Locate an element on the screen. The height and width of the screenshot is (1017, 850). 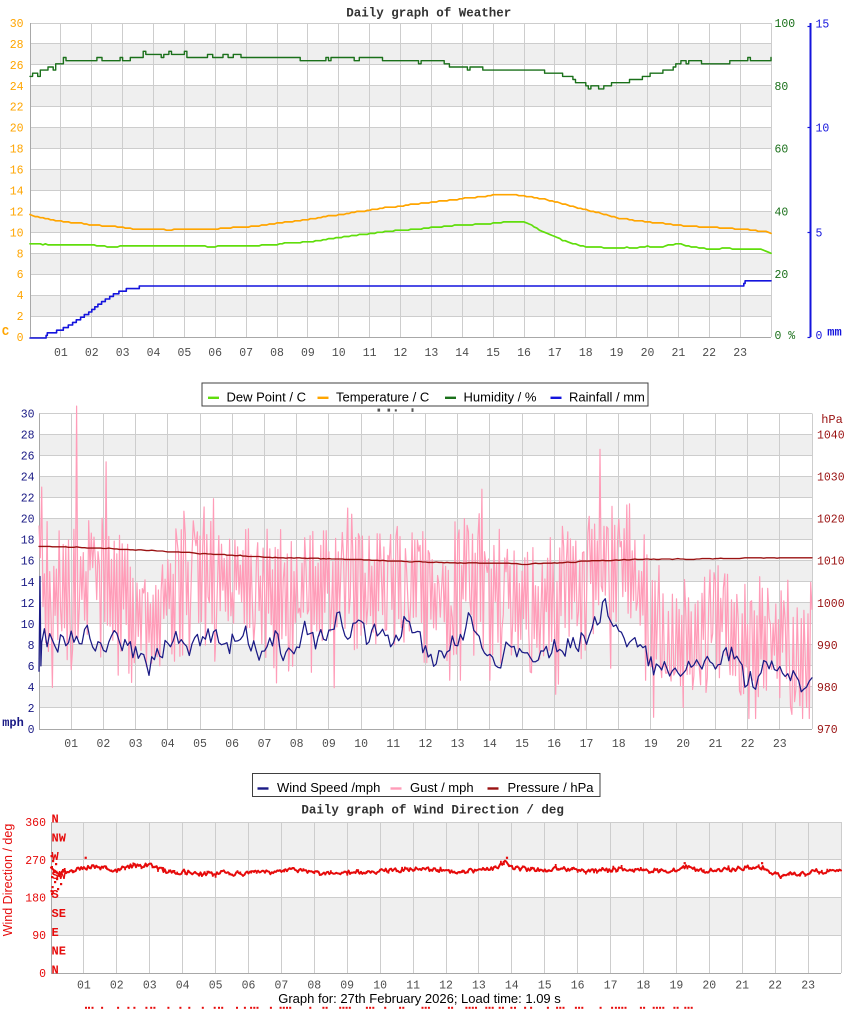
svg-text: 90 is located at coordinates (39, 936).